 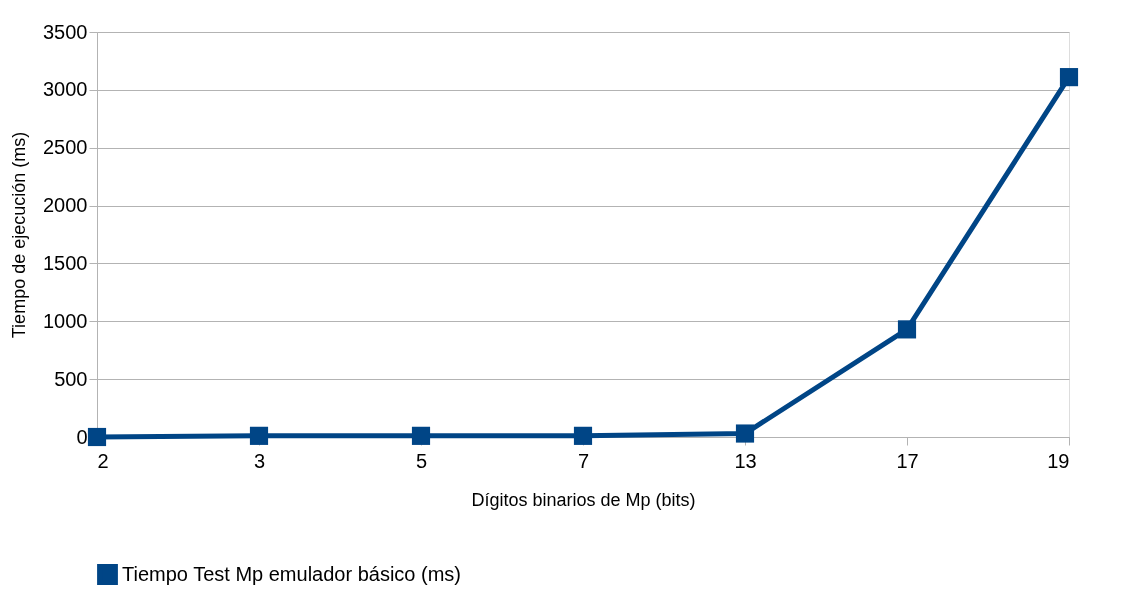 What do you see at coordinates (65, 320) in the screenshot?
I see `y-tick-label: 1000` at bounding box center [65, 320].